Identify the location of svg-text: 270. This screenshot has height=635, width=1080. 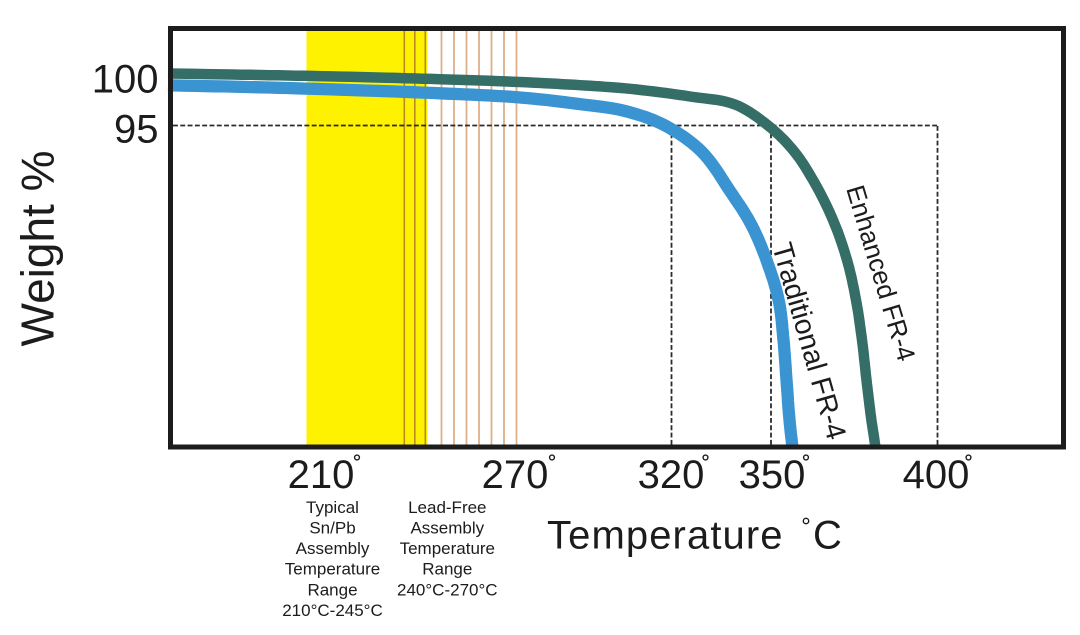
(515, 475).